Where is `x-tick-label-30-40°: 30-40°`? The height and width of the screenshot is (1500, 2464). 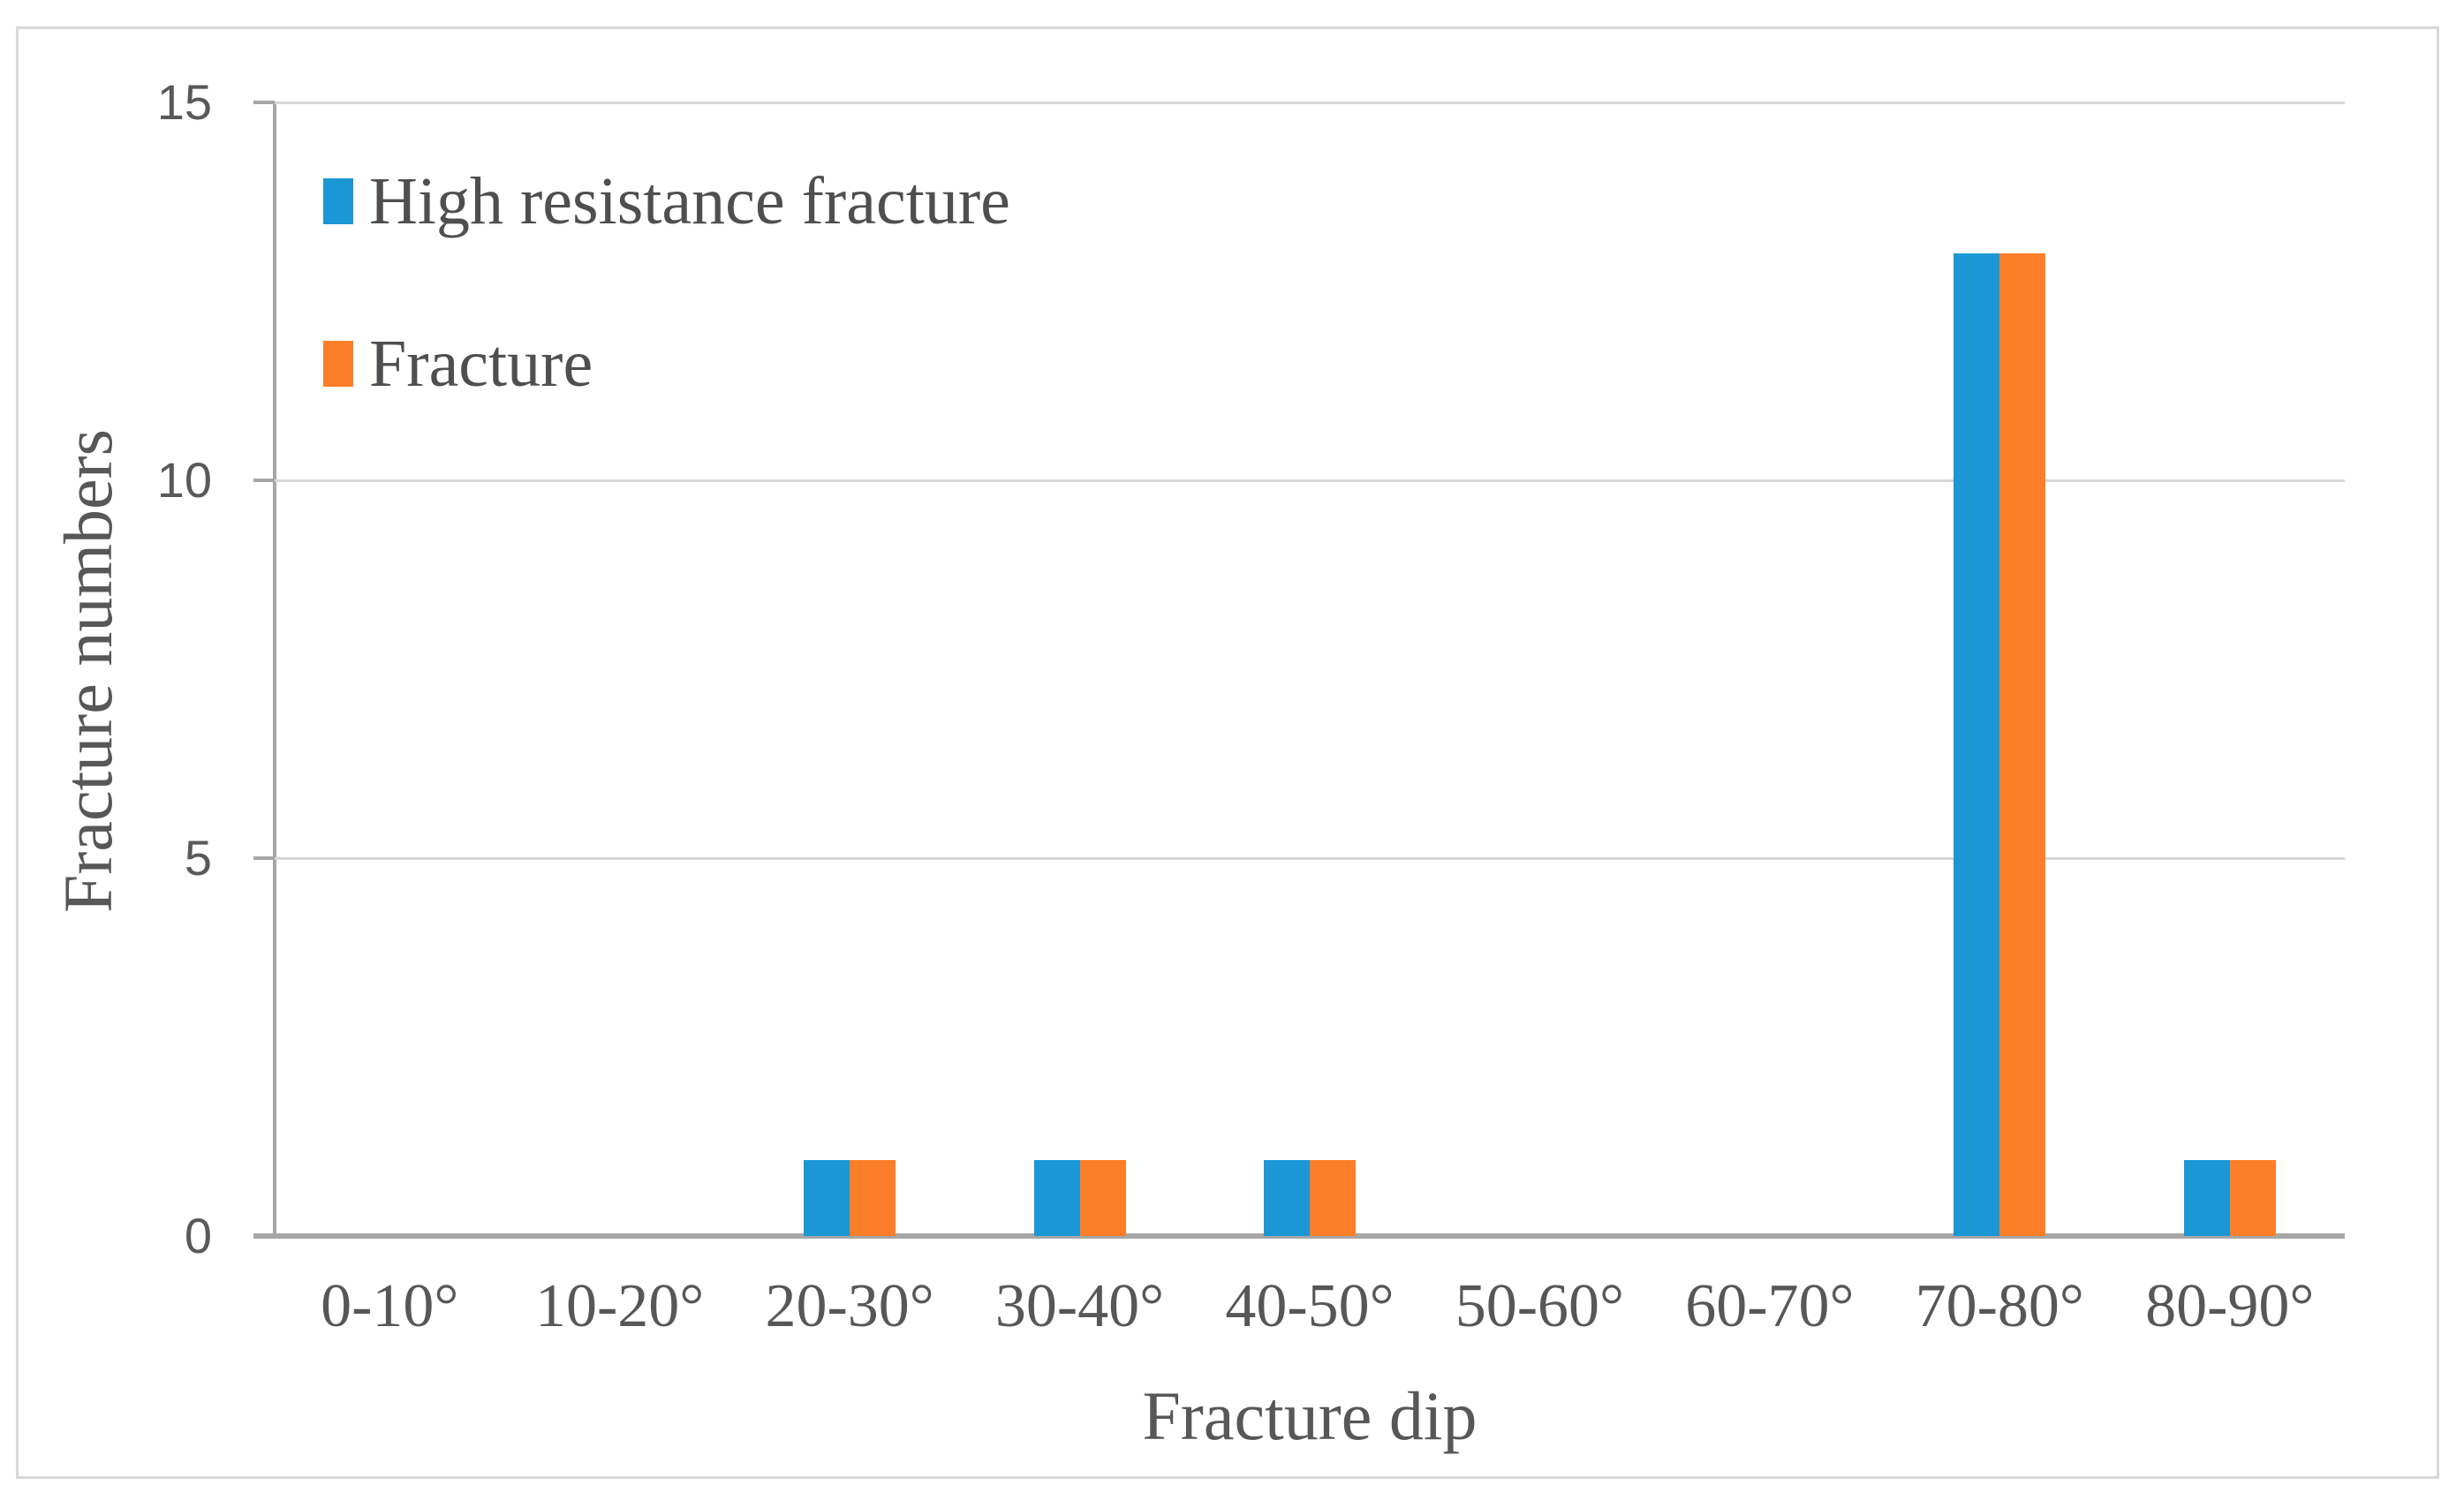
x-tick-label-30-40°: 30-40° is located at coordinates (1079, 1306).